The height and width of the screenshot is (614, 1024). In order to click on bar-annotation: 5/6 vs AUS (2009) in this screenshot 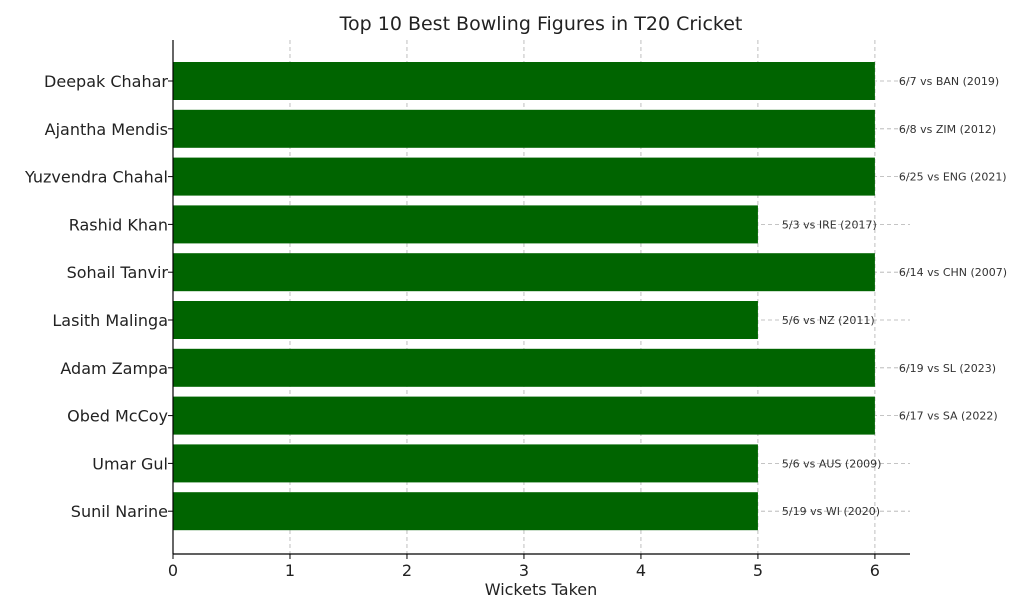, I will do `click(832, 463)`.